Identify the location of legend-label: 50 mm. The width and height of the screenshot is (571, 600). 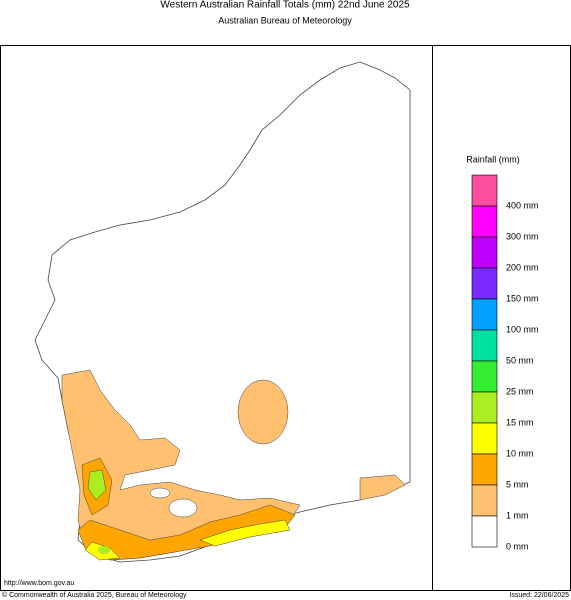
(520, 360).